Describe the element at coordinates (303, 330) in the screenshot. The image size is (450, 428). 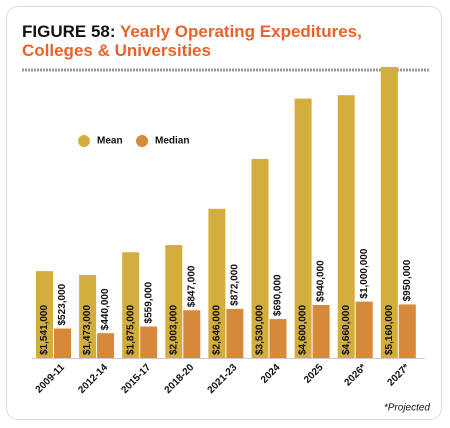
I see `value-label: $4,600,000` at that location.